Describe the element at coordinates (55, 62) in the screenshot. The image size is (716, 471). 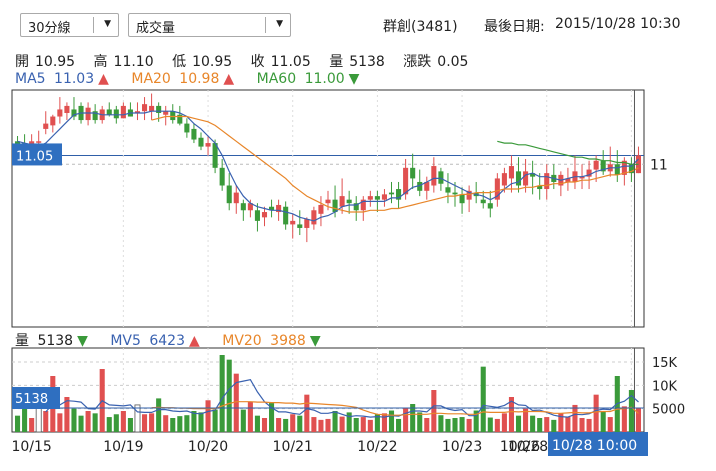
I see `open-value: 10.95` at that location.